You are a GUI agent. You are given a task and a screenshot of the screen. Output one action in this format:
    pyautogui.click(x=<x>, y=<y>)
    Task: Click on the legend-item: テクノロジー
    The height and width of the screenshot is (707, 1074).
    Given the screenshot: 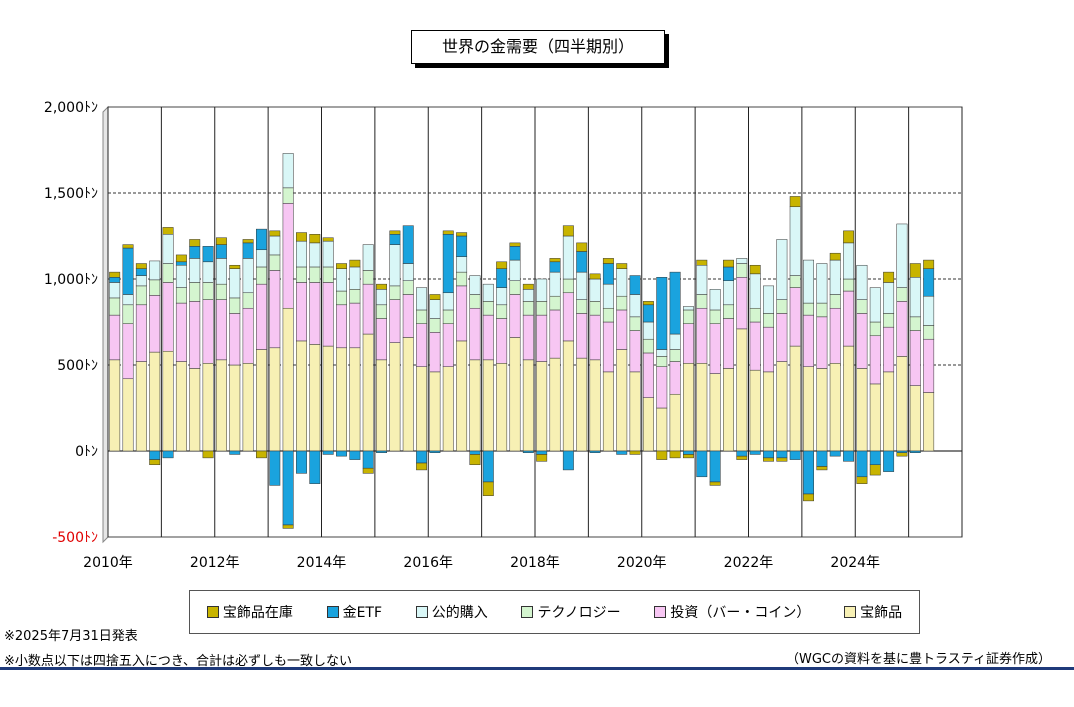 What is the action you would take?
    pyautogui.click(x=571, y=612)
    